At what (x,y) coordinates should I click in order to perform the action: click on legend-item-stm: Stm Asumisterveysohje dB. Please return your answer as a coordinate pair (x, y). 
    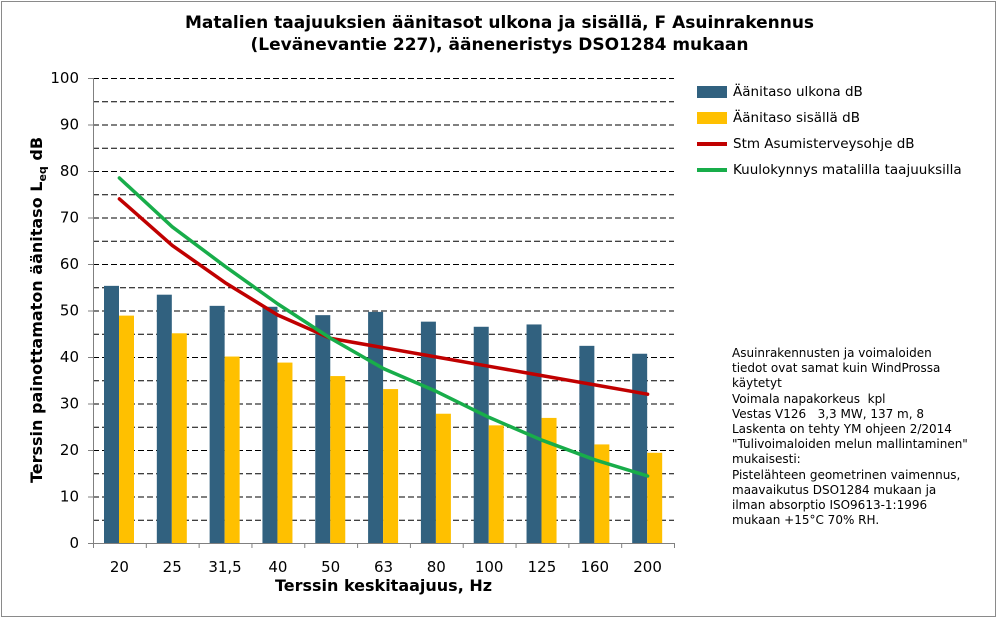
    Looking at the image, I should click on (806, 144).